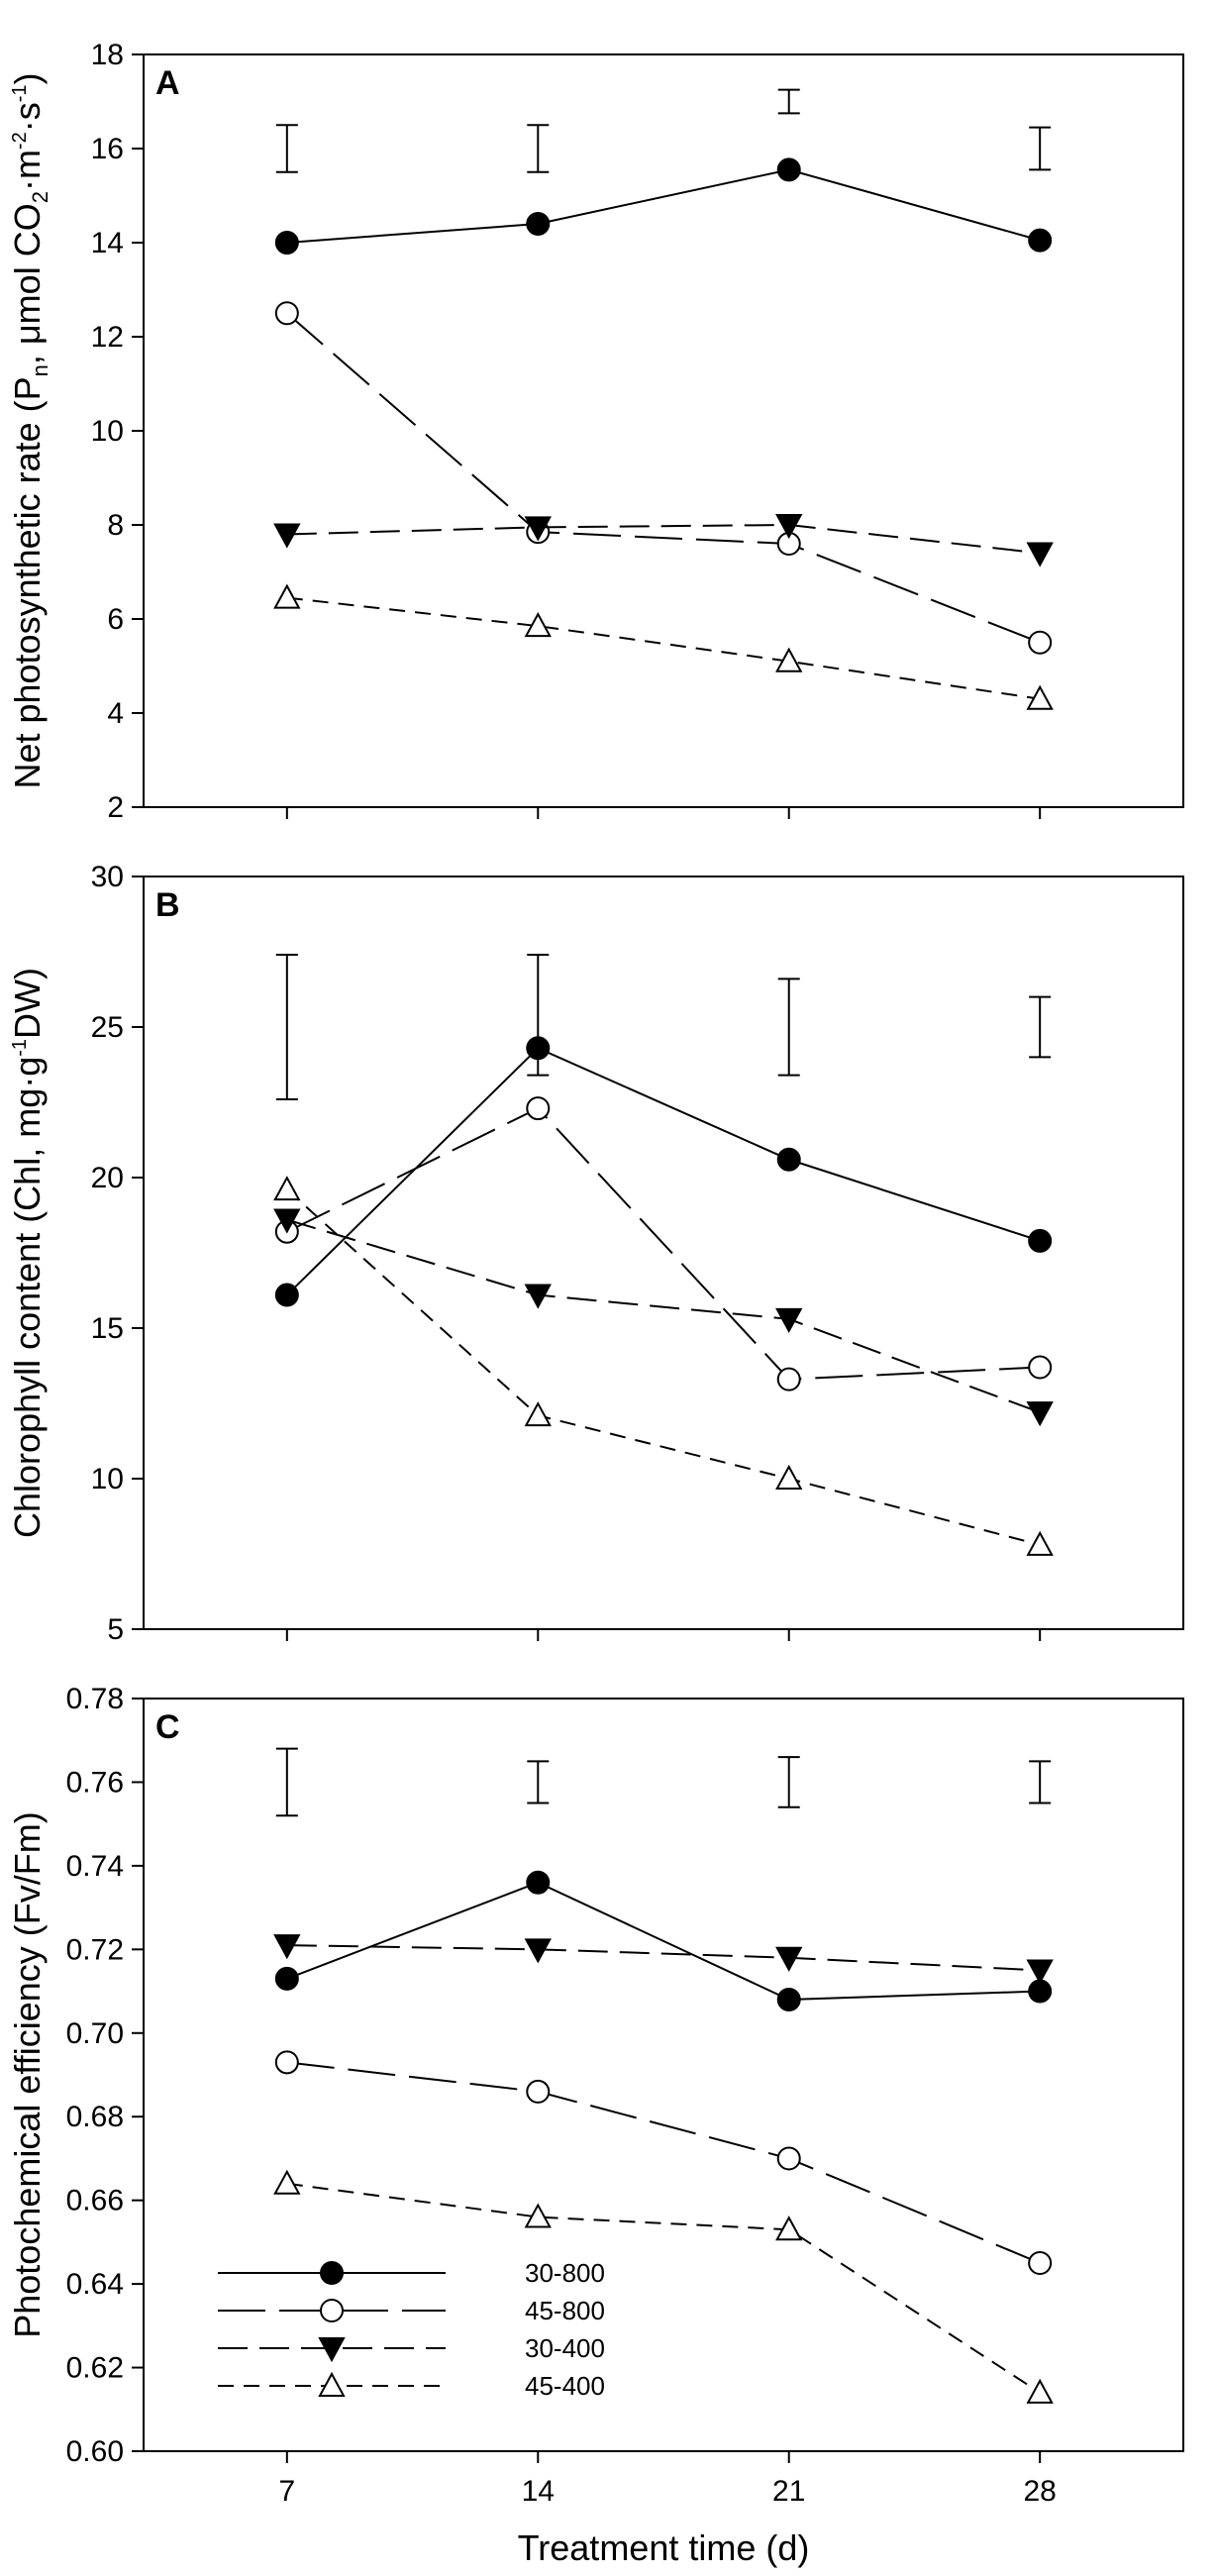  I want to click on x-tick-label: 21, so click(788, 2491).